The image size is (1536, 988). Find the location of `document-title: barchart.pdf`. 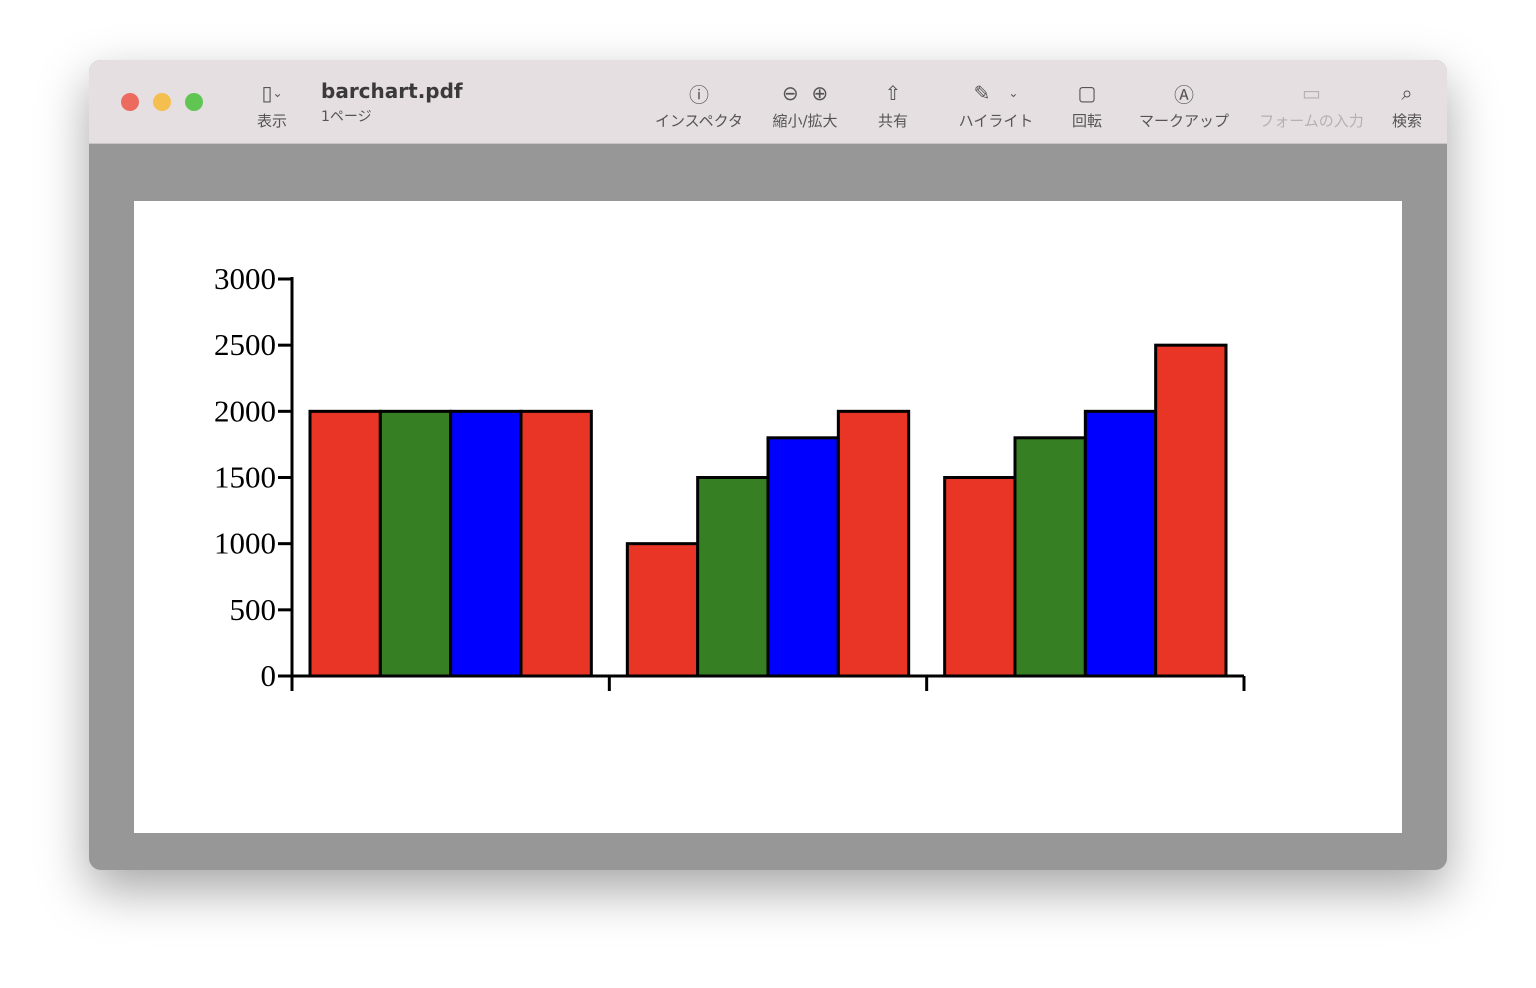

document-title: barchart.pdf is located at coordinates (392, 91).